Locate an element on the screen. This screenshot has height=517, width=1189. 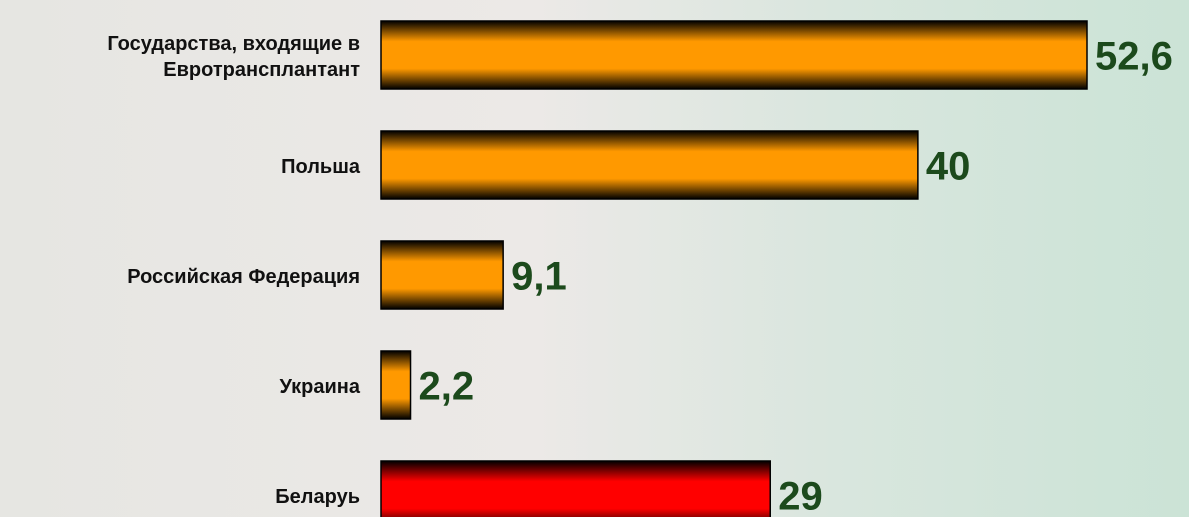
category-label: Украина is located at coordinates (319, 387).